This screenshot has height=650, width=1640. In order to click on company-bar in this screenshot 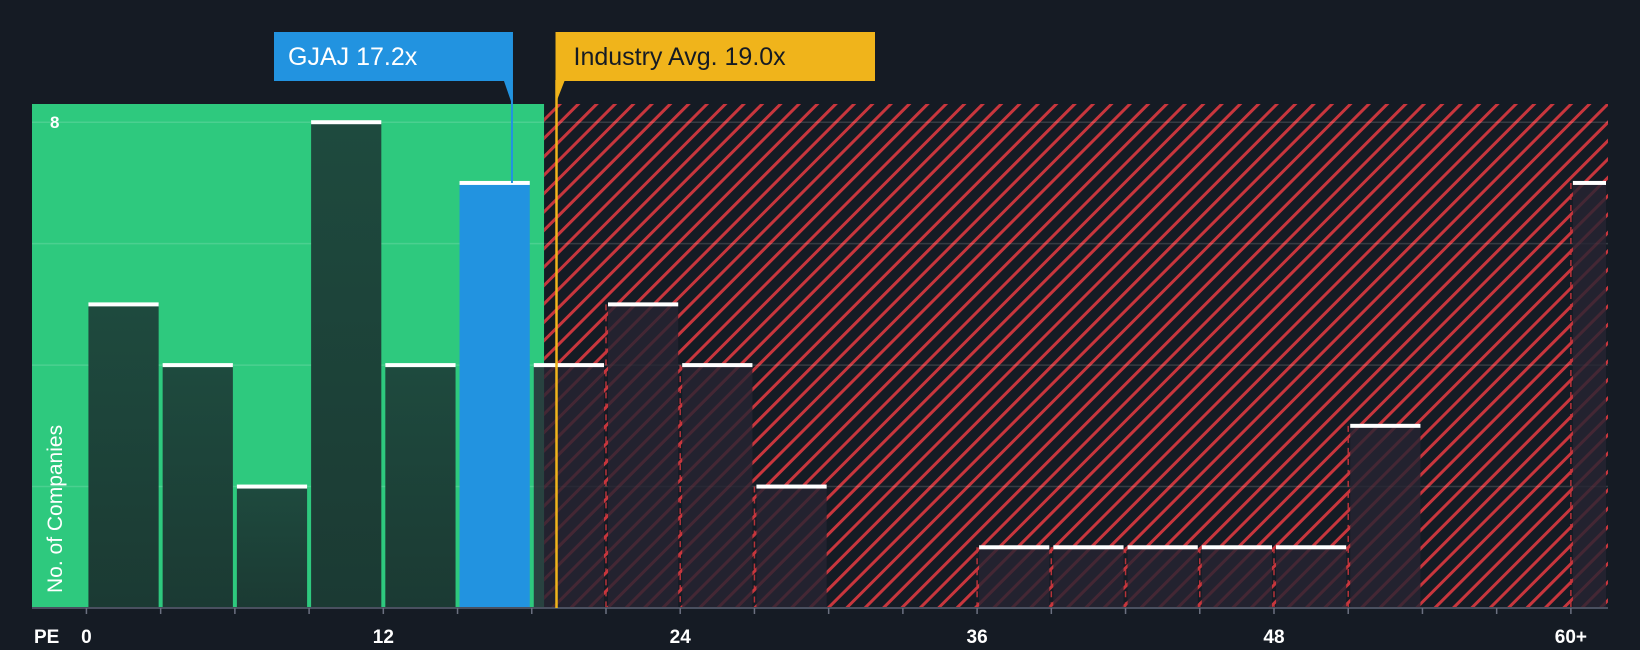, I will do `click(494, 395)`.